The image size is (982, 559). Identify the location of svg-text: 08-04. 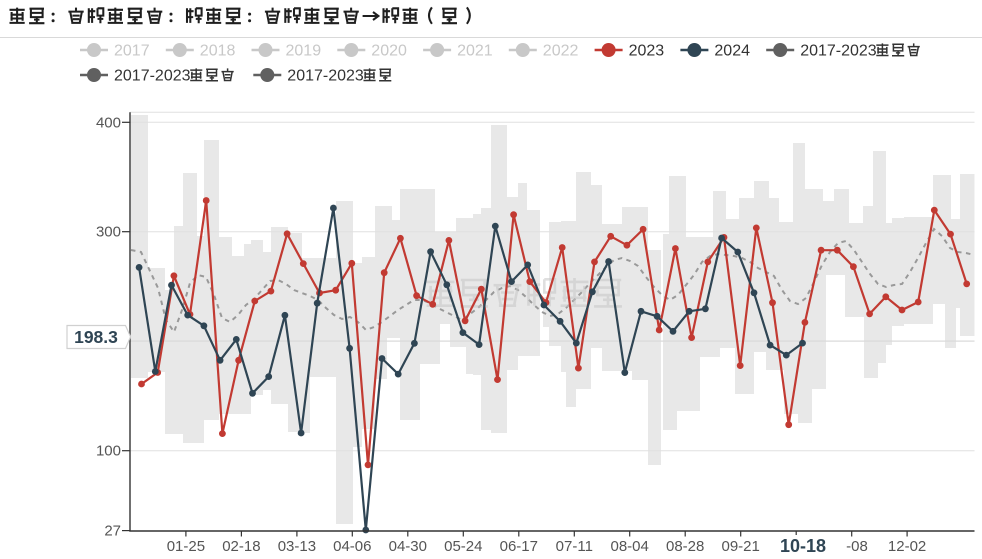
(630, 546).